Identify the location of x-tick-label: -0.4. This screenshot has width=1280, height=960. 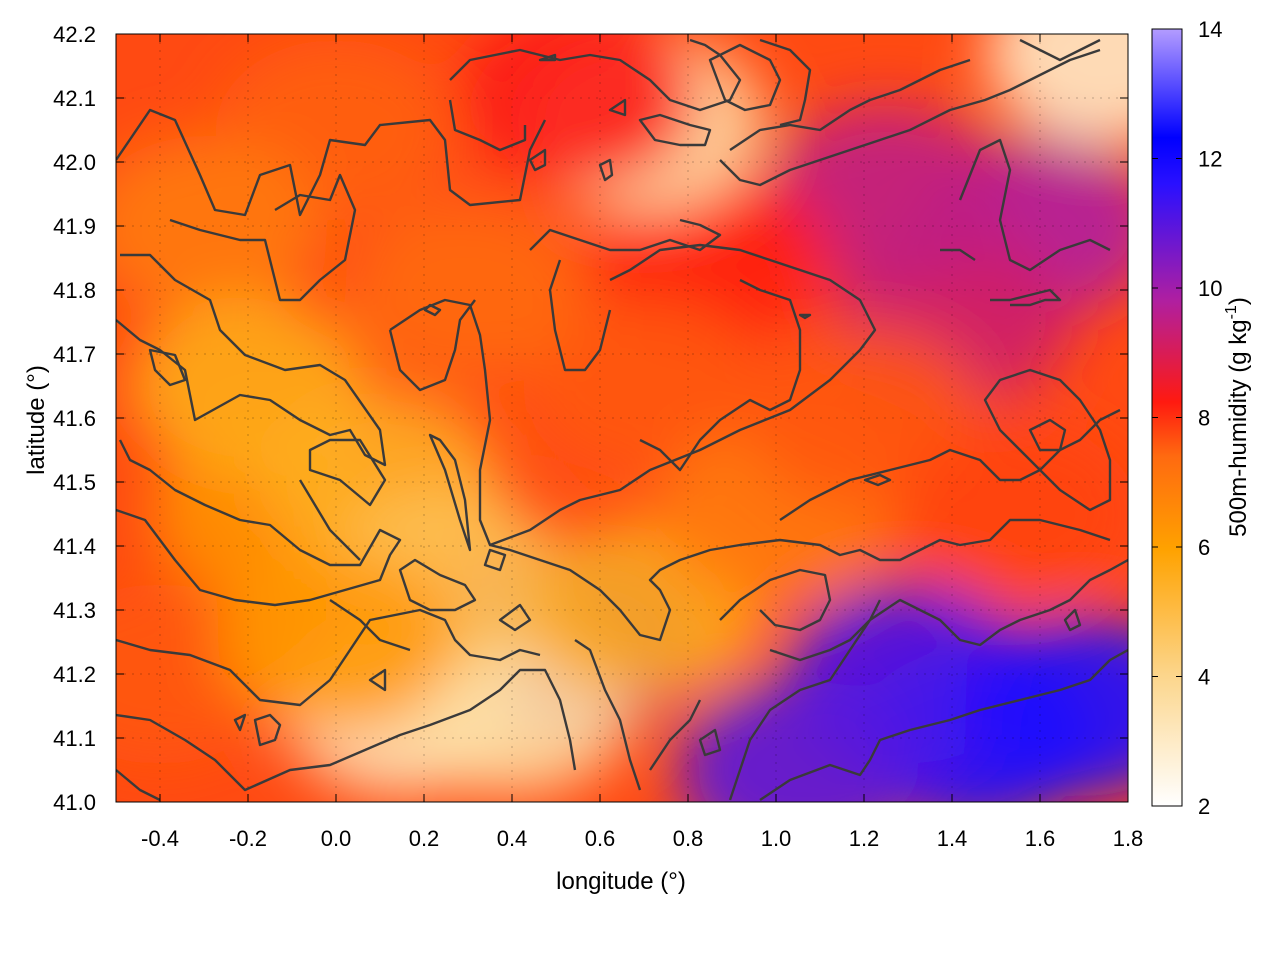
(160, 838).